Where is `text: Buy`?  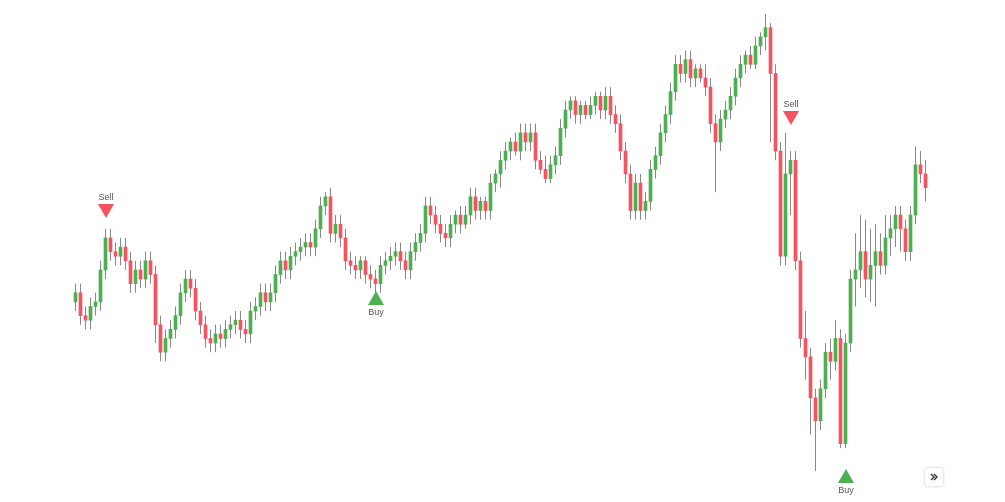 text: Buy is located at coordinates (846, 490).